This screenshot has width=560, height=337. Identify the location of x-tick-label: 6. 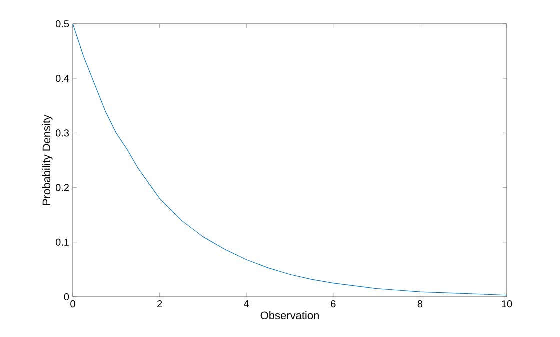
(333, 304).